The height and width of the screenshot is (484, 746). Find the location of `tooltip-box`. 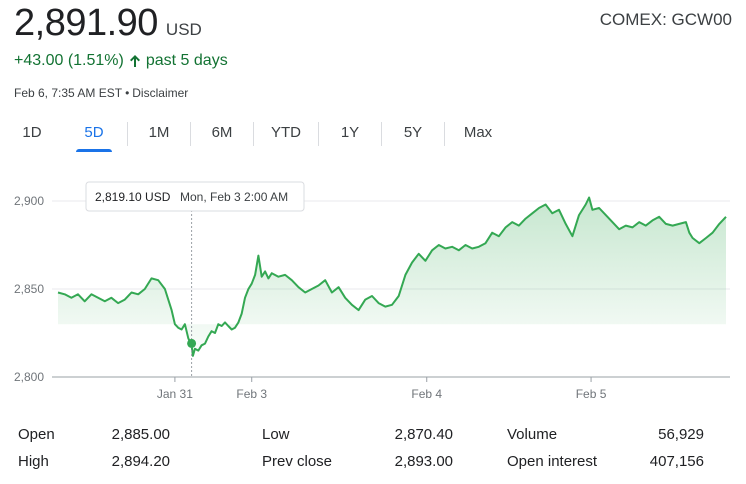

tooltip-box is located at coordinates (195, 196).